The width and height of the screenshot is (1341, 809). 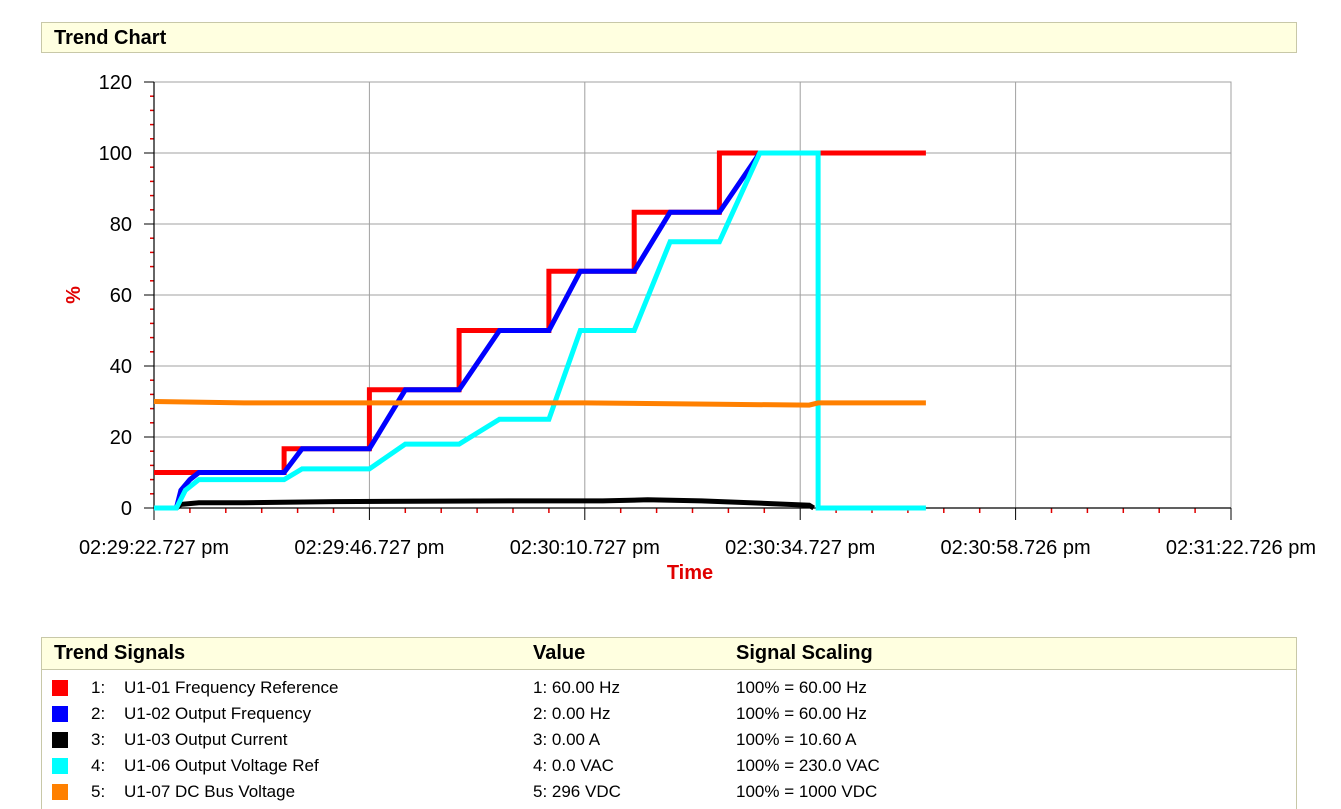 What do you see at coordinates (690, 573) in the screenshot?
I see `x-axis-title: Time` at bounding box center [690, 573].